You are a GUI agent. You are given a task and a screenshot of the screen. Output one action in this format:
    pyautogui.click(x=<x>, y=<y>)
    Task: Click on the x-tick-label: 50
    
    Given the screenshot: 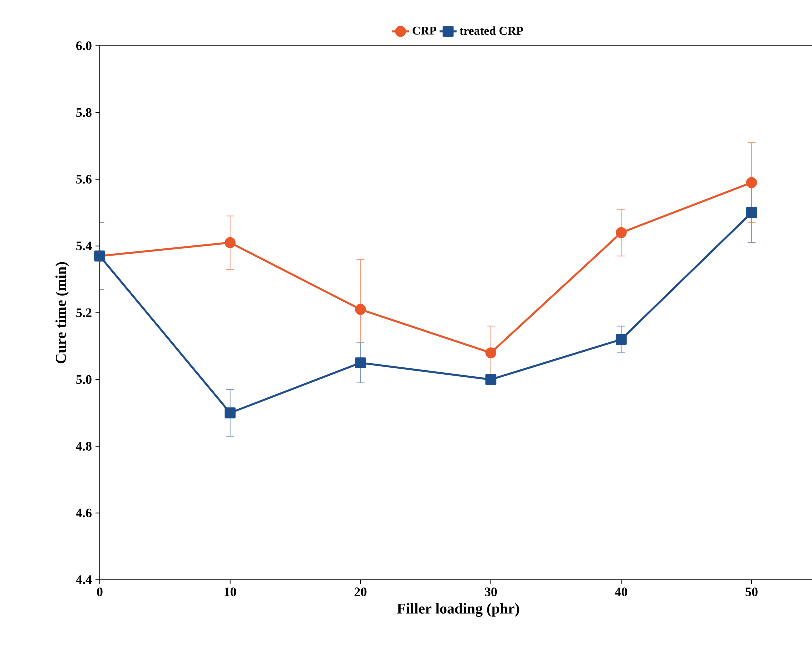 What is the action you would take?
    pyautogui.click(x=752, y=592)
    